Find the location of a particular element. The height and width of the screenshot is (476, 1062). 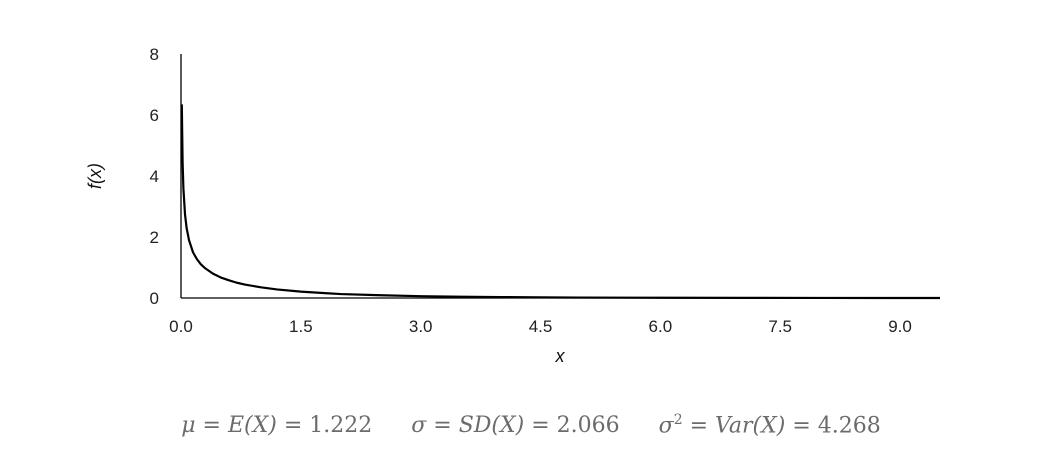

y-tick-label: 2 is located at coordinates (154, 237).